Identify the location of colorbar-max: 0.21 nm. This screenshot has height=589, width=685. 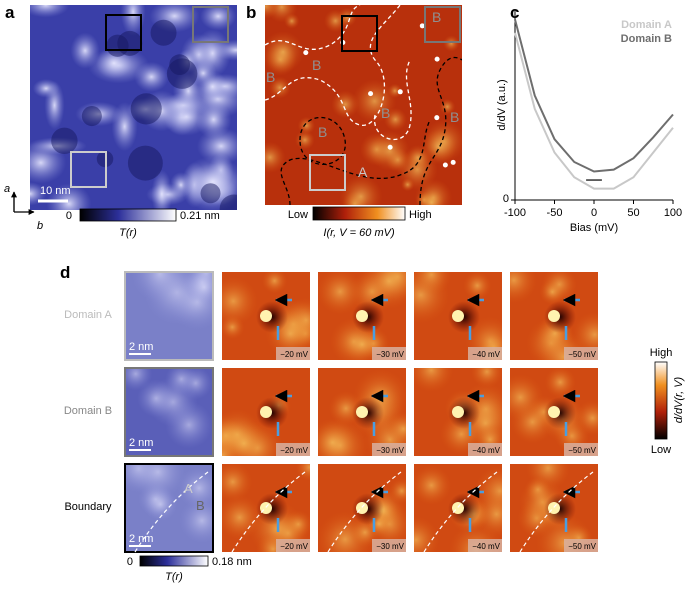
(200, 216).